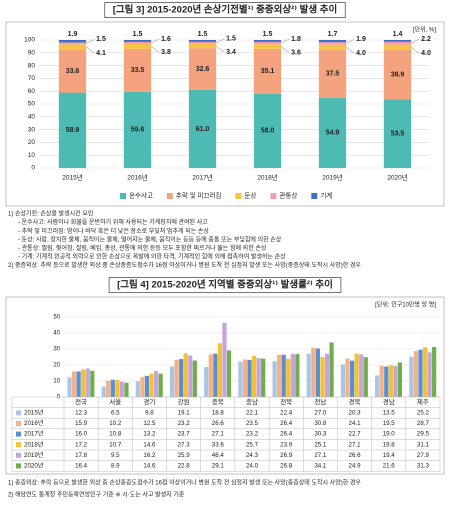 Image resolution: width=450 pixels, height=514 pixels. Describe the element at coordinates (149, 455) in the screenshot. I see `table-cell: 16.2` at that location.